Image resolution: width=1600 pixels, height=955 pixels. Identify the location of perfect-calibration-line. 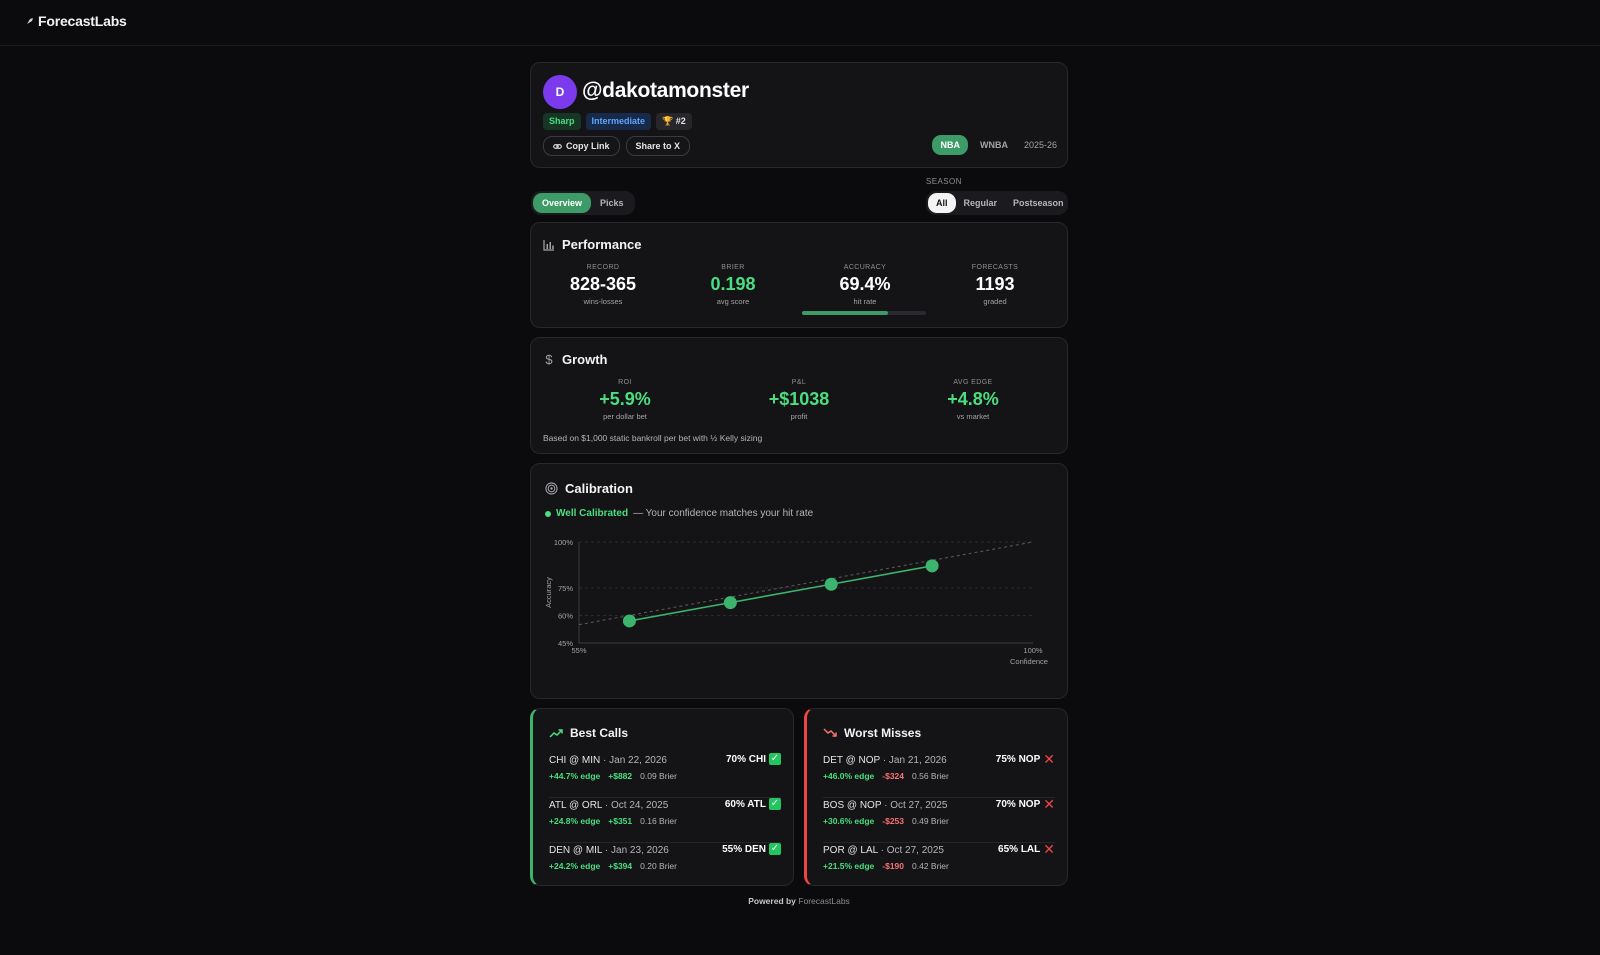
(806, 583).